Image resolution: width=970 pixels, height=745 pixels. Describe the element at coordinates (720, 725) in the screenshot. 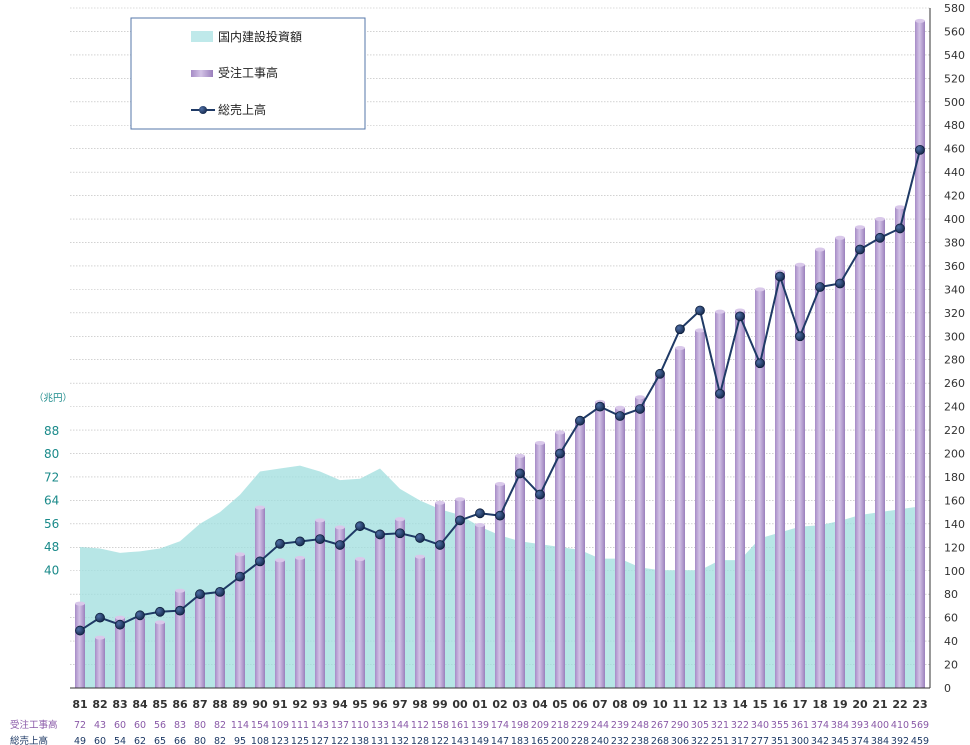

I see `table-cell-orders: 321` at that location.